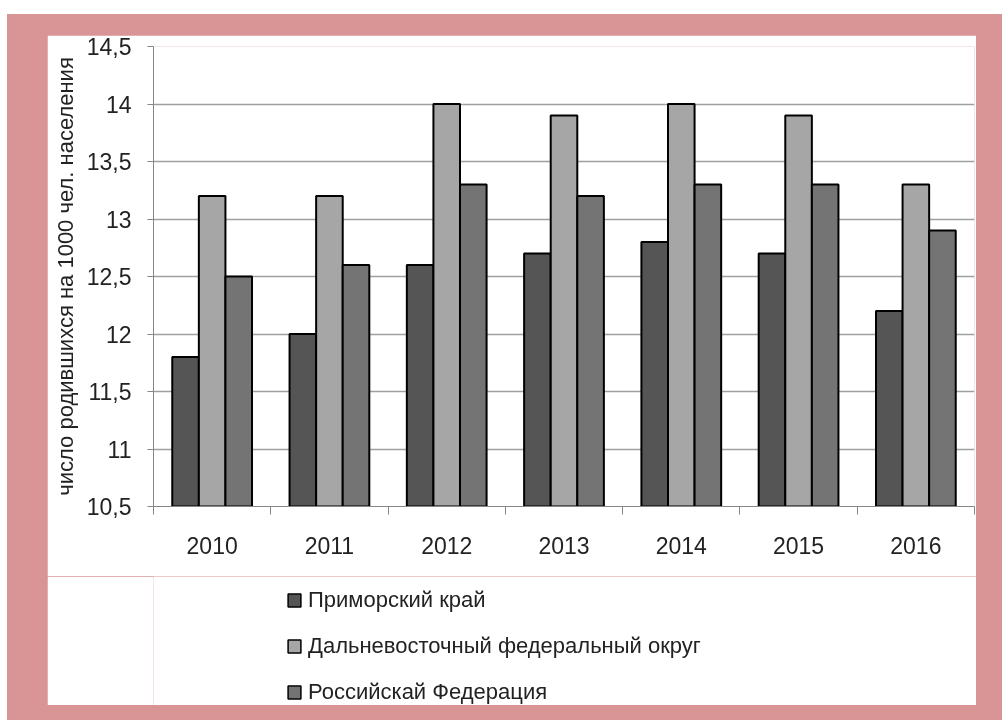  What do you see at coordinates (118, 104) in the screenshot?
I see `y-tick-label: 14` at bounding box center [118, 104].